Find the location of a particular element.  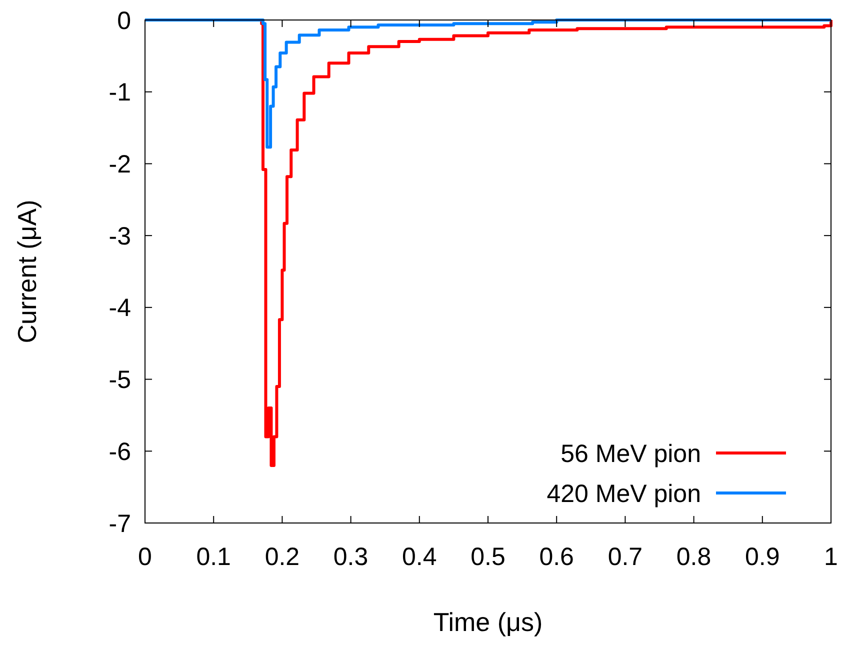

y-tick-label: -1 is located at coordinates (119, 92).